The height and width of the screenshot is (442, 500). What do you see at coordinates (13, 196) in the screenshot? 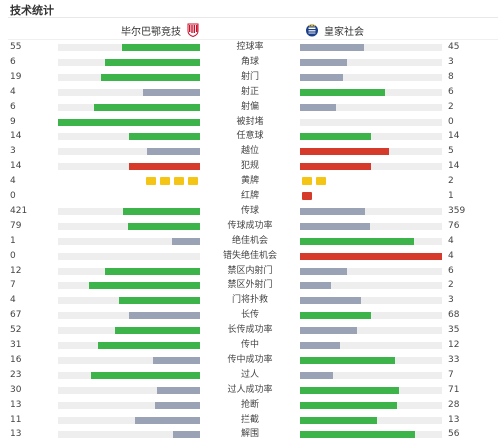
I see `home-stat-value: 0` at bounding box center [13, 196].